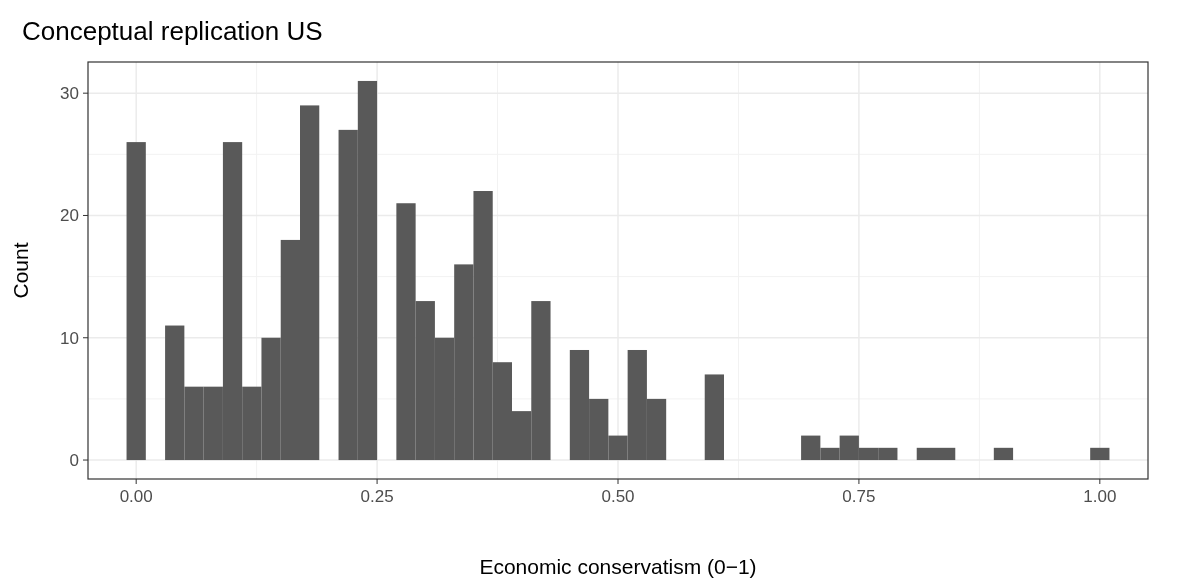 This screenshot has height=582, width=1182. Describe the element at coordinates (20, 270) in the screenshot. I see `y-axis-title: Count` at that location.